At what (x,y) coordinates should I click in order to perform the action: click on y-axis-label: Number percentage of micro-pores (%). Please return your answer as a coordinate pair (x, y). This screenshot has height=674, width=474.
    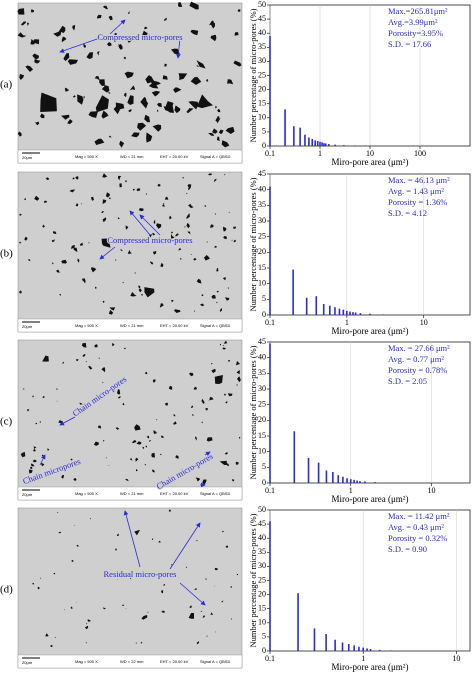
    Looking at the image, I should click on (253, 244).